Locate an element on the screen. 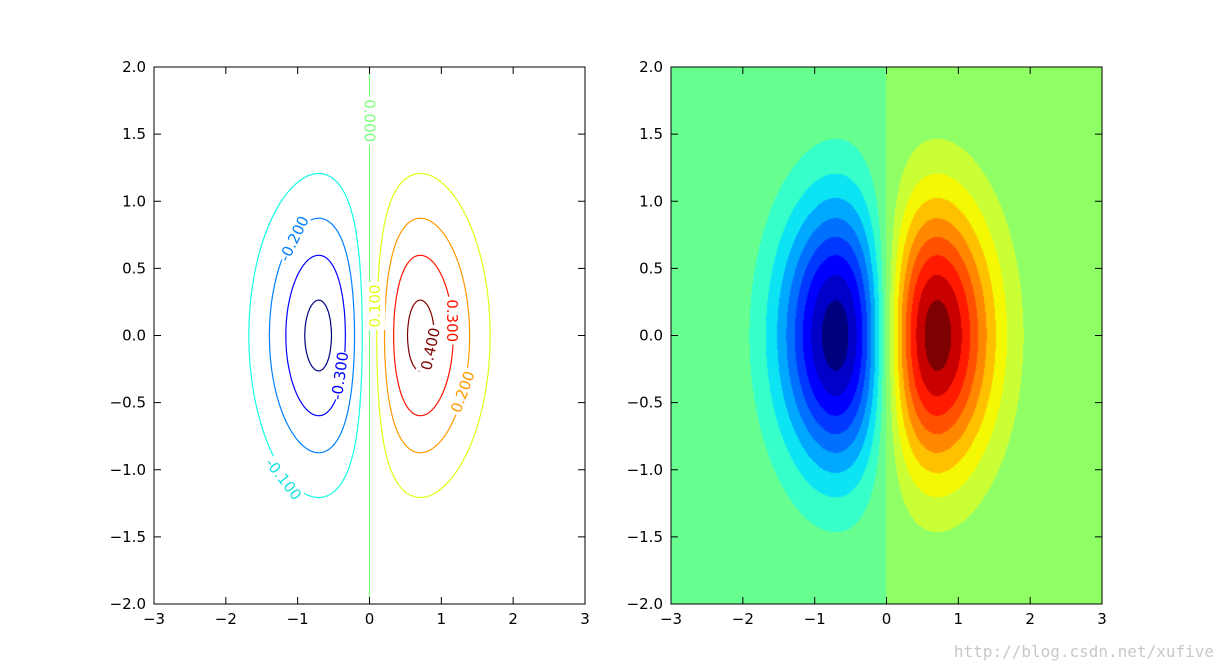  left-x-tick-label: −1 is located at coordinates (298, 619).